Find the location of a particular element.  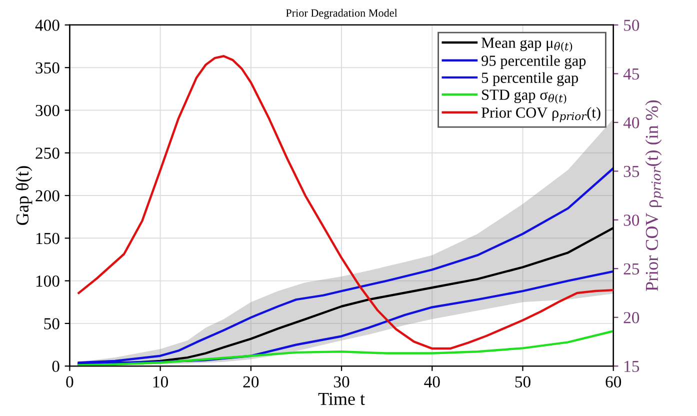

x-tick-label: 0 is located at coordinates (70, 382).